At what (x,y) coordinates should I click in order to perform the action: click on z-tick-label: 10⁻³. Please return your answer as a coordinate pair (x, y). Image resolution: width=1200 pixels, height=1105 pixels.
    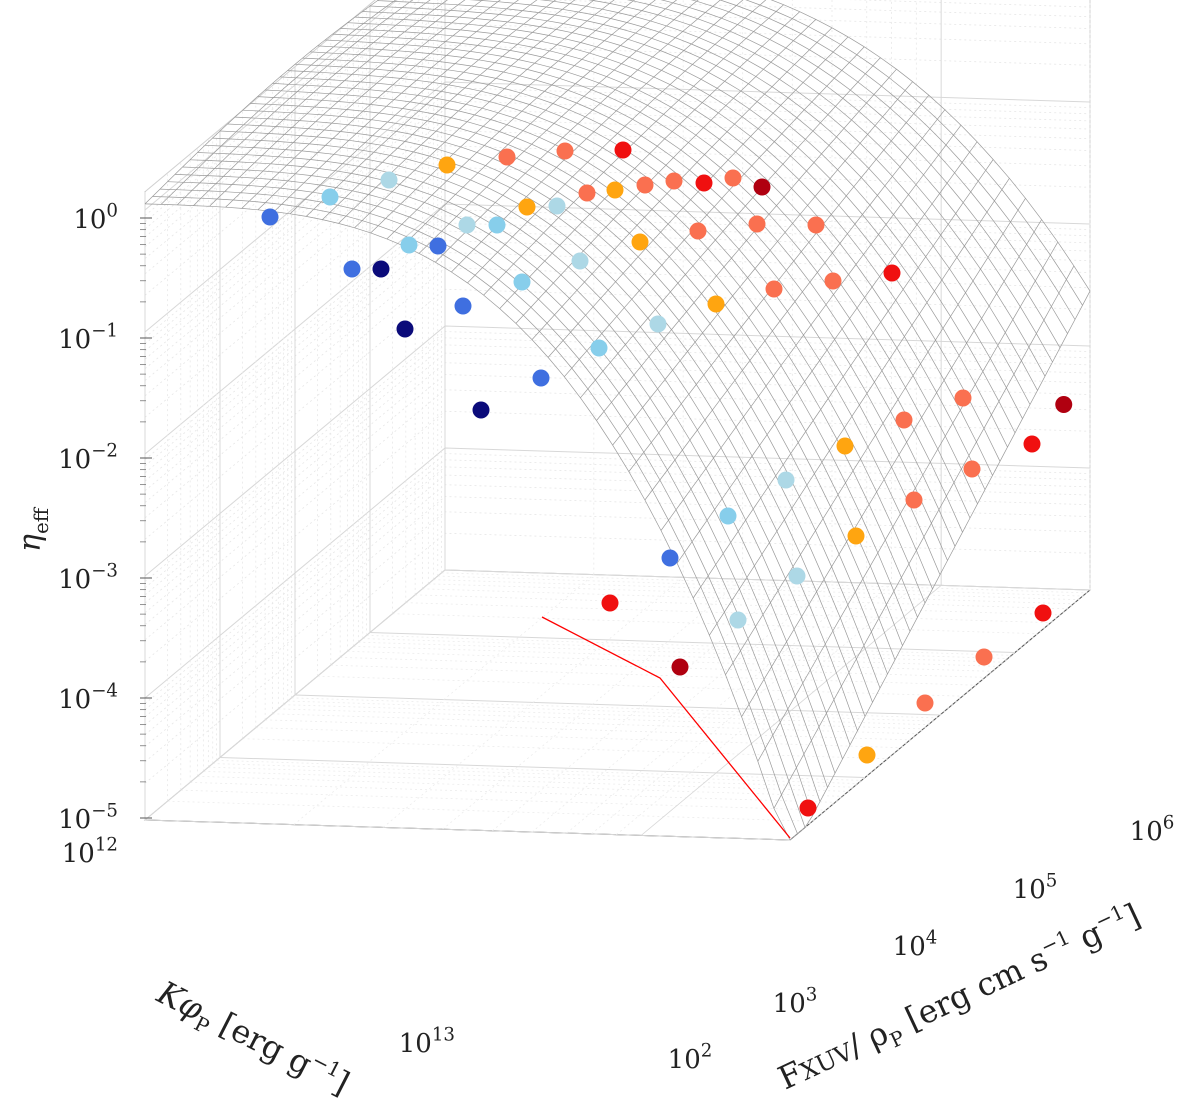
    Looking at the image, I should click on (88, 577).